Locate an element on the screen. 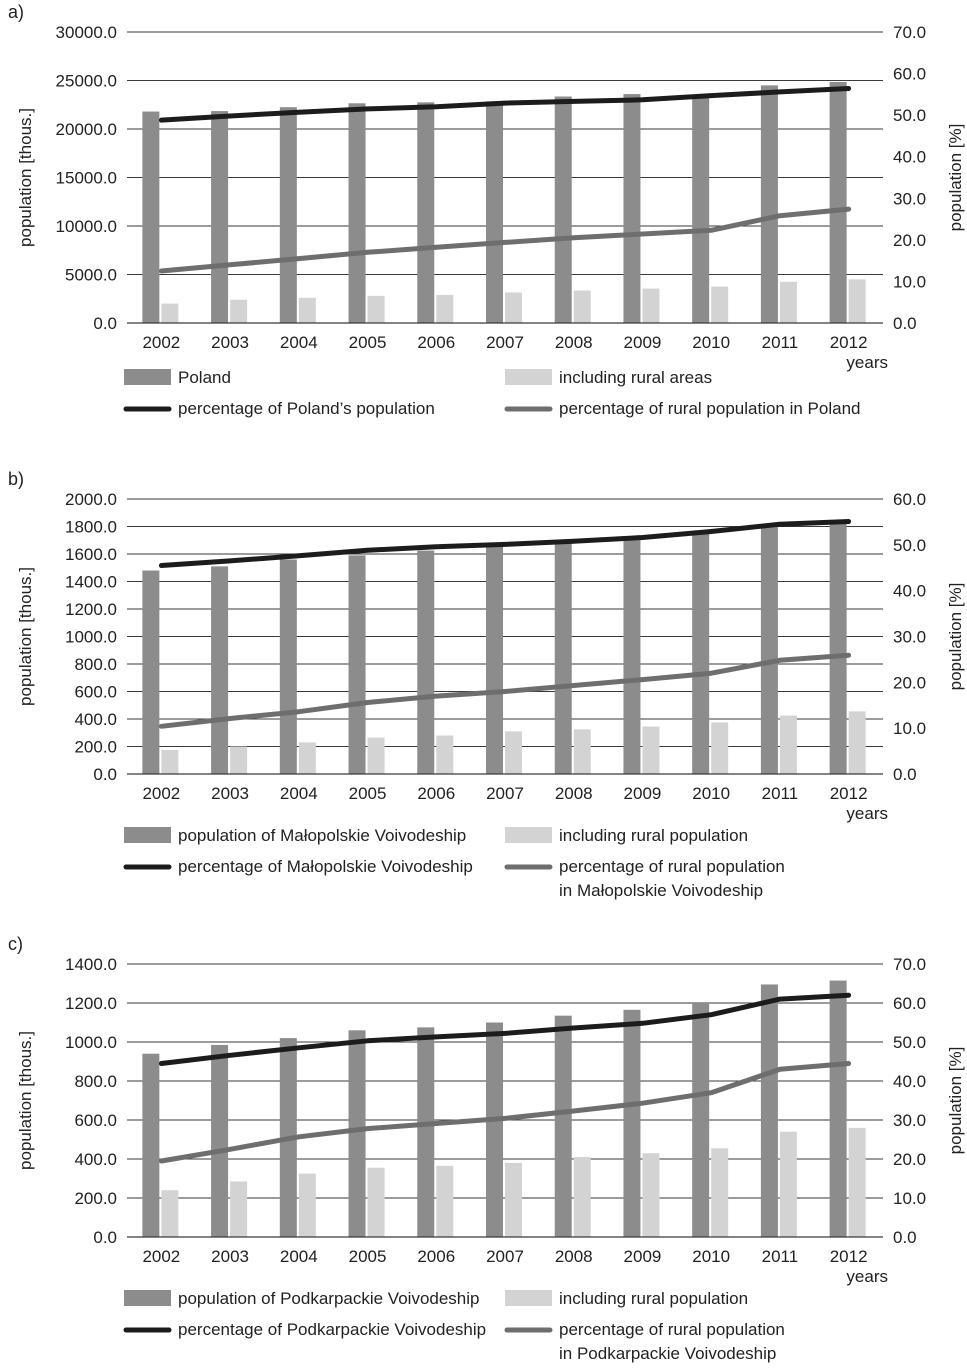 This screenshot has height=1369, width=967. x-tick-label: 2008 is located at coordinates (574, 793).